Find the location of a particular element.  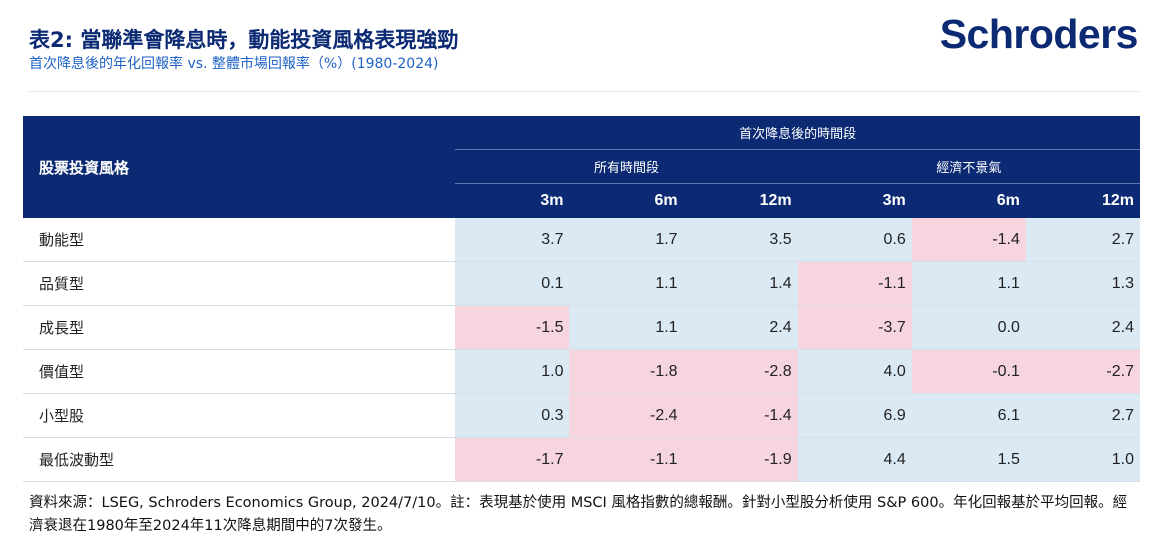

table-cell: 3.7 is located at coordinates (512, 240).